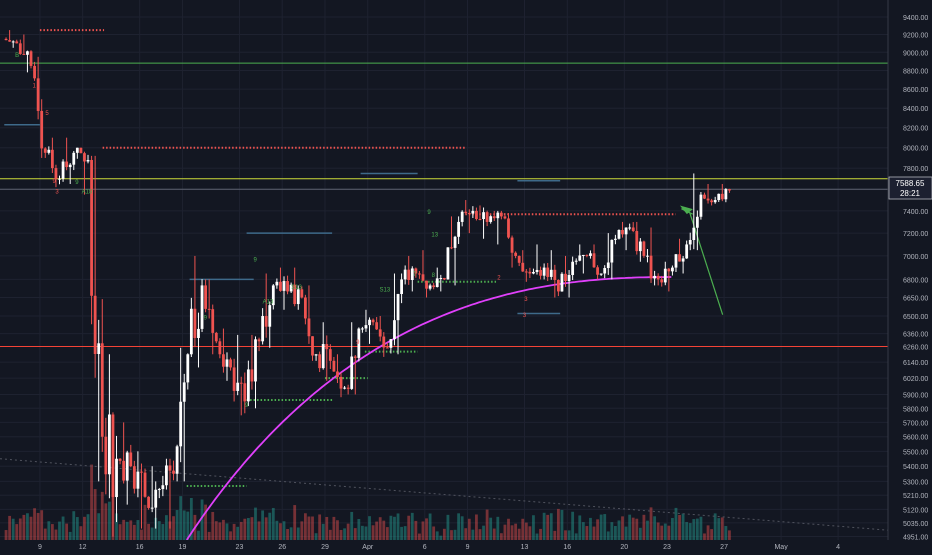 Image resolution: width=932 pixels, height=555 pixels. What do you see at coordinates (915, 169) in the screenshot?
I see `price-tick-label: 7800.00` at bounding box center [915, 169].